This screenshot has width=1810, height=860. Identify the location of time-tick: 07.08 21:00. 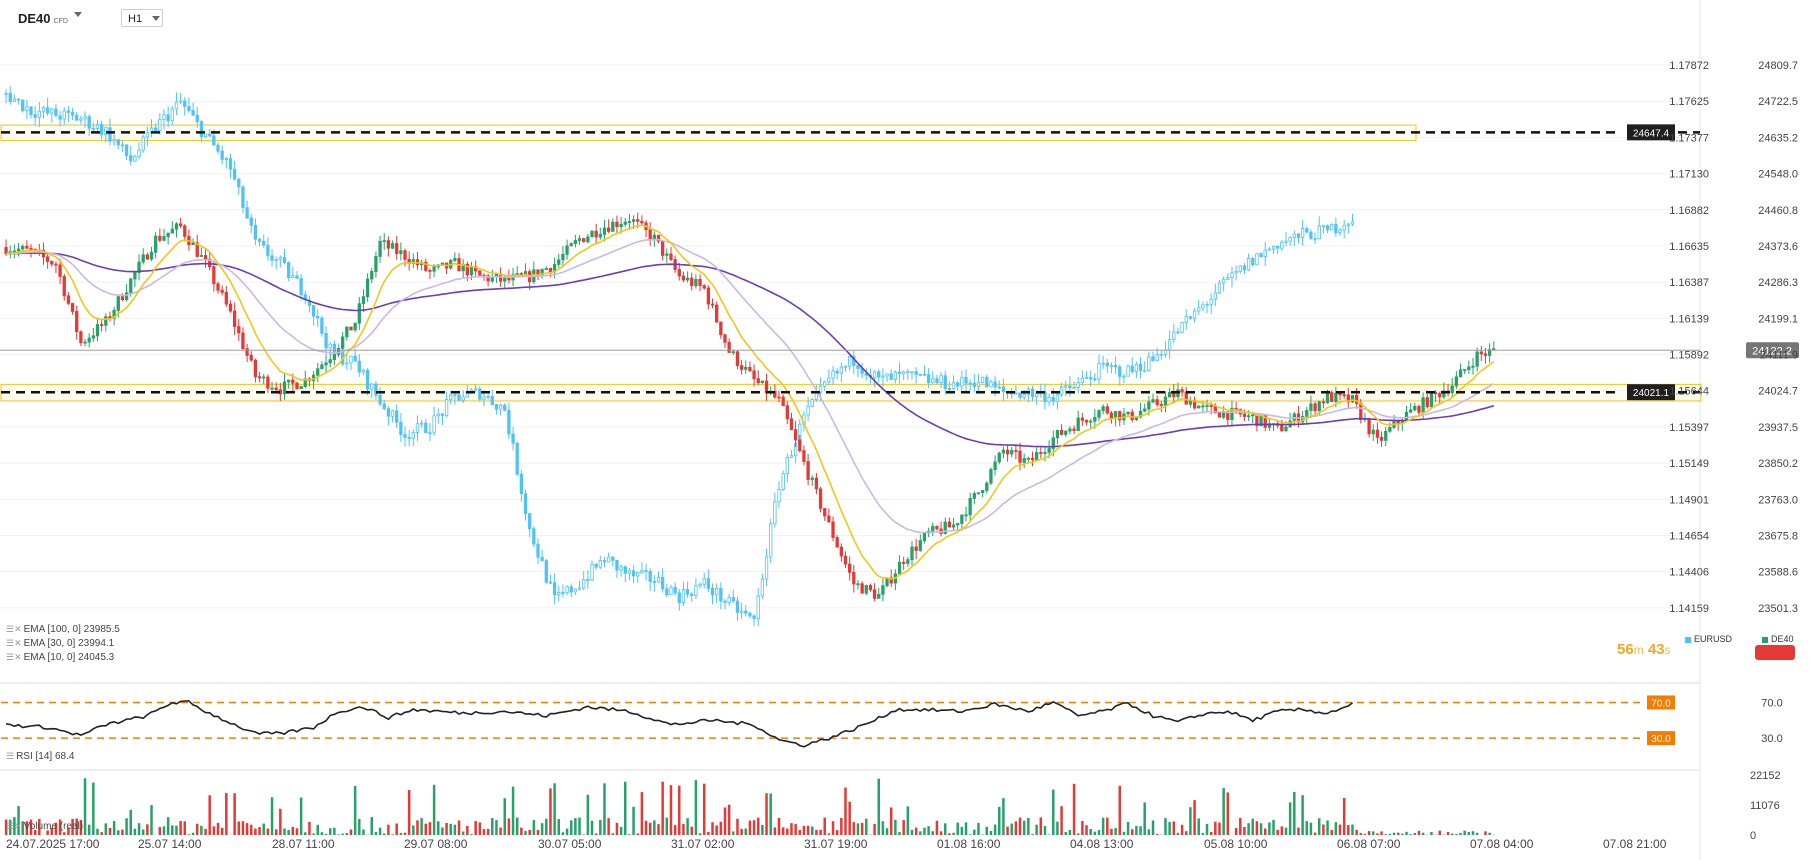
(1635, 844).